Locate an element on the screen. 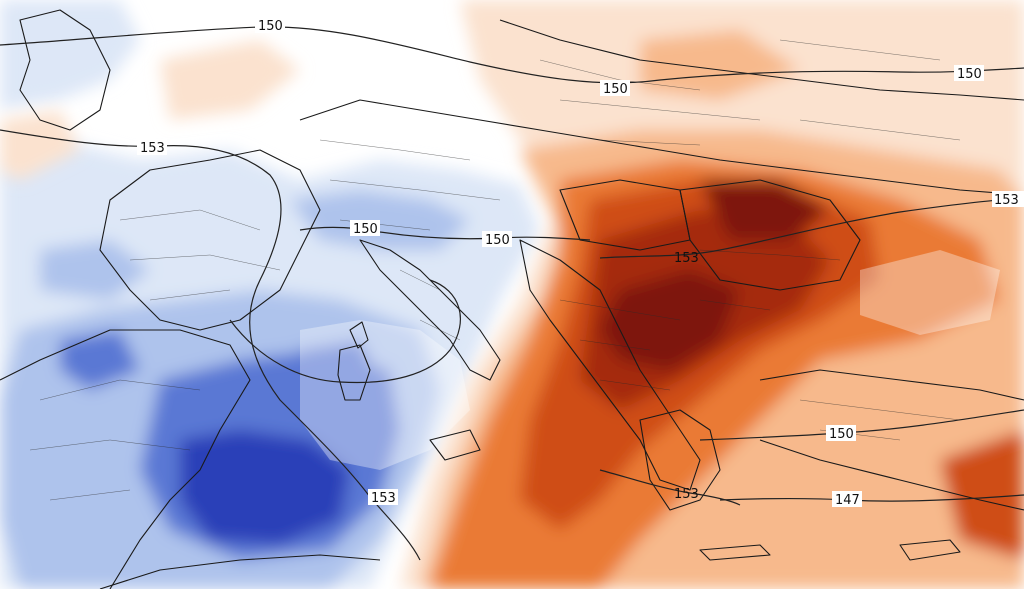  crete-outline is located at coordinates (735, 552).